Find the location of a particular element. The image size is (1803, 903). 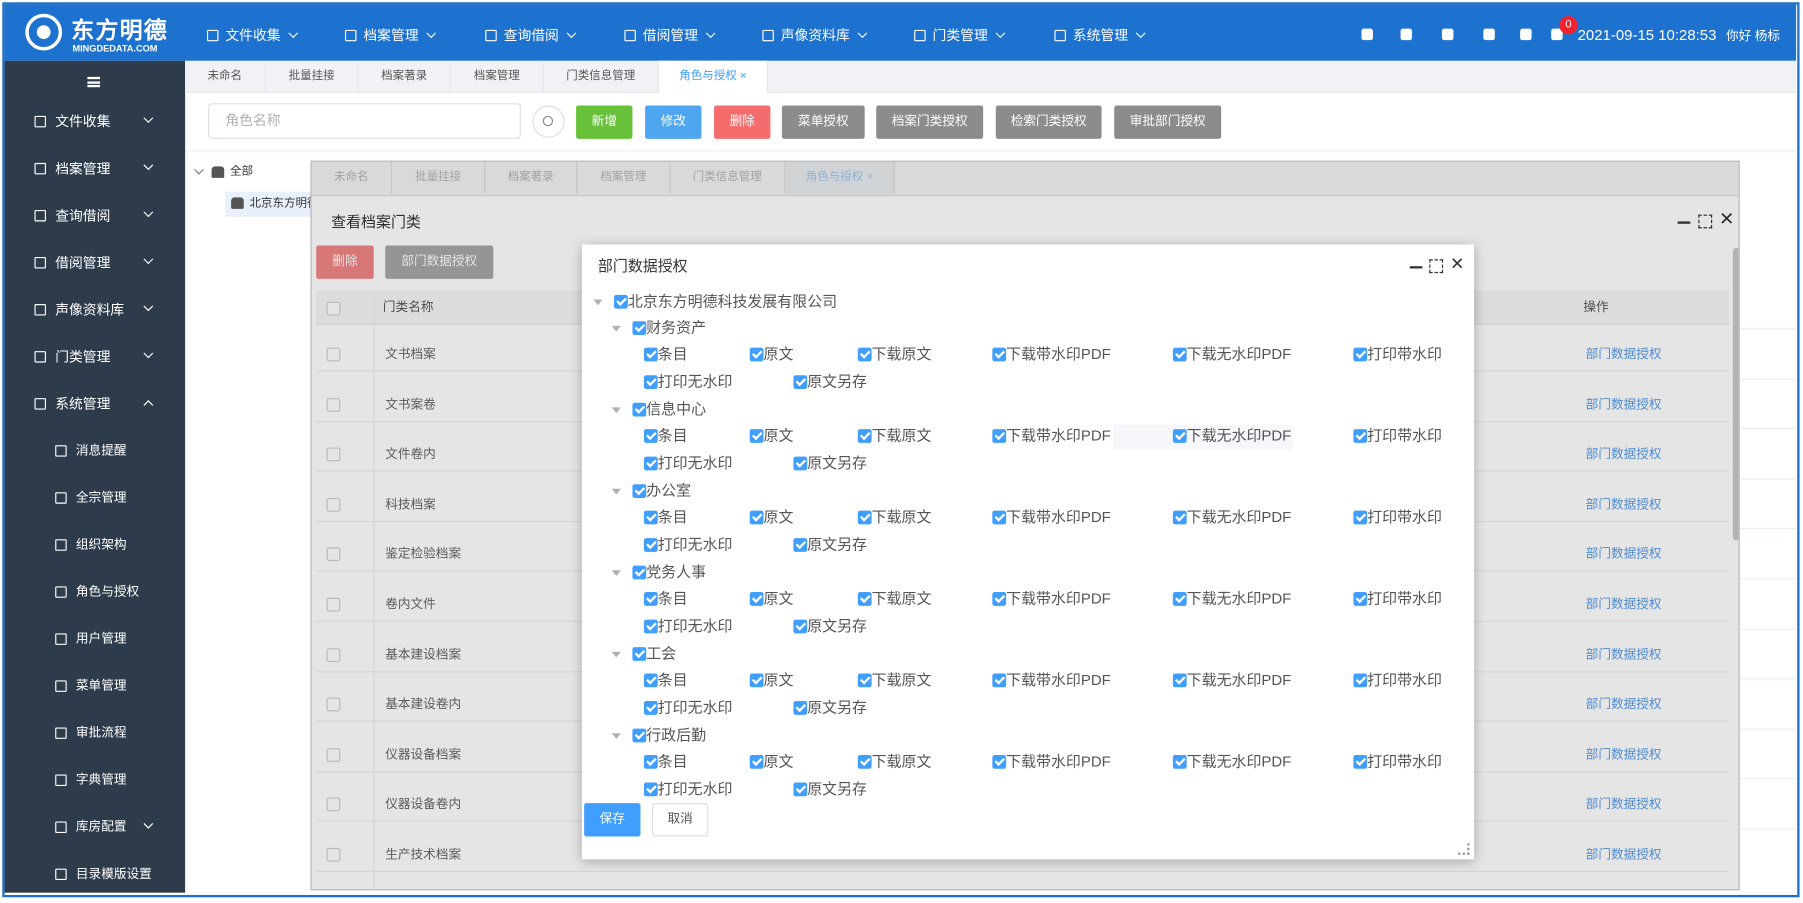

layer-button: 部门数据授权 is located at coordinates (439, 262).